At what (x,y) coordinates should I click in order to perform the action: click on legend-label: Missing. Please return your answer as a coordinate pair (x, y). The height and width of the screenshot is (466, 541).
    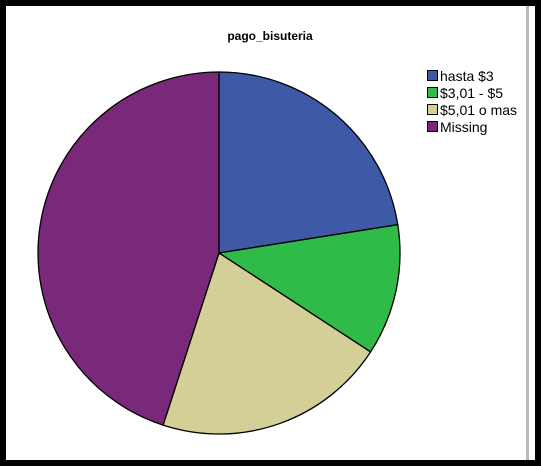
    Looking at the image, I should click on (464, 126).